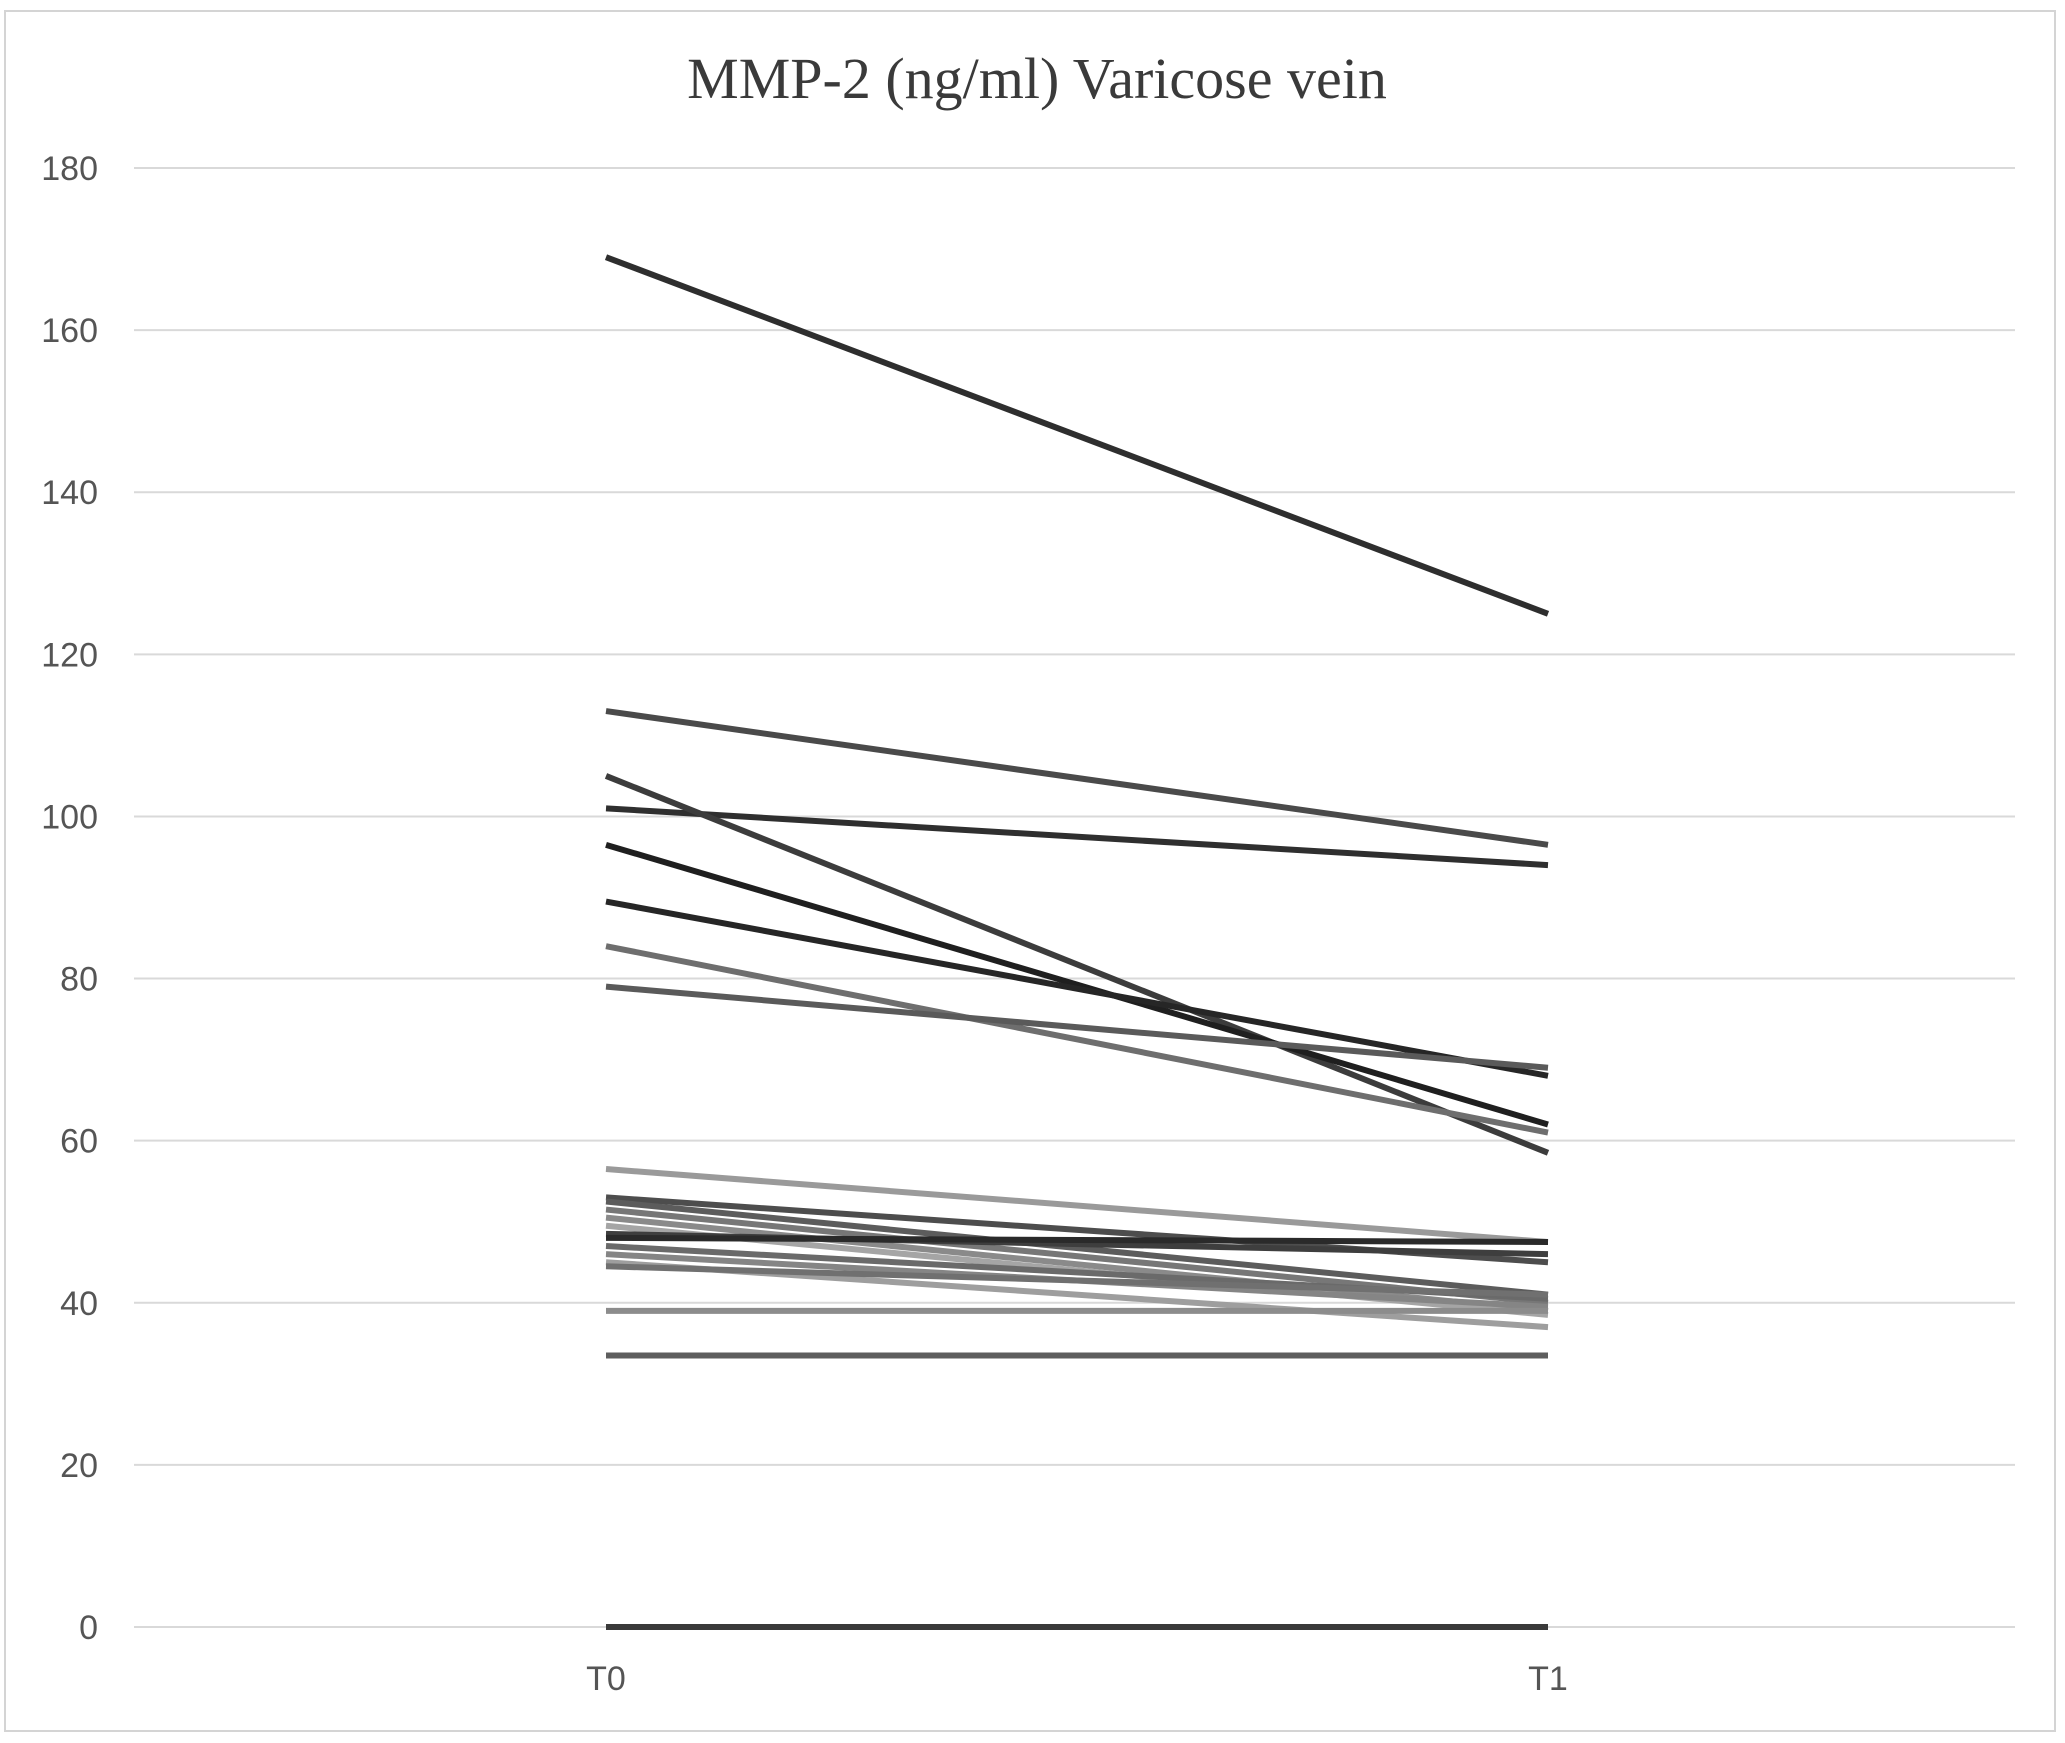  I want to click on y-tick-label-120: 120, so click(69, 655).